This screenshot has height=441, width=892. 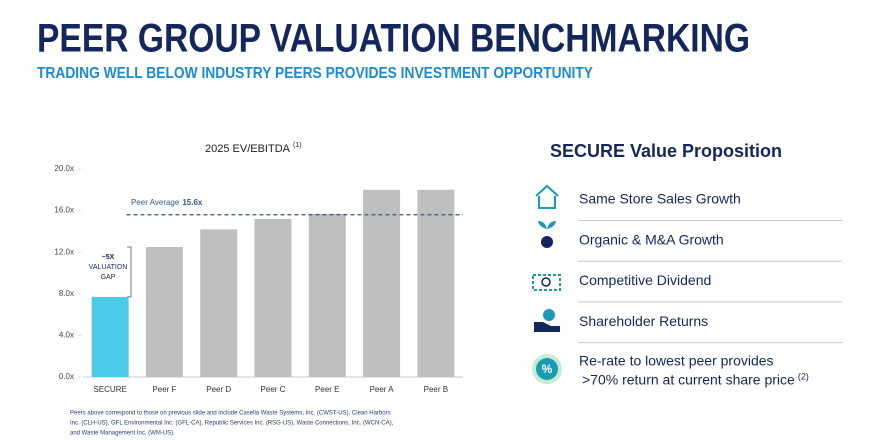 I want to click on x-tick-label: SECURE, so click(x=109, y=389).